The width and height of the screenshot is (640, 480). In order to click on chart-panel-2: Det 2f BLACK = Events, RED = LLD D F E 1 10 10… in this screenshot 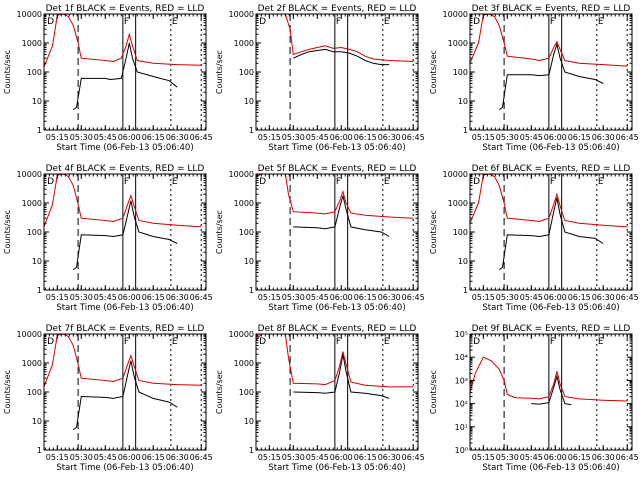, I will do `click(320, 78)`.